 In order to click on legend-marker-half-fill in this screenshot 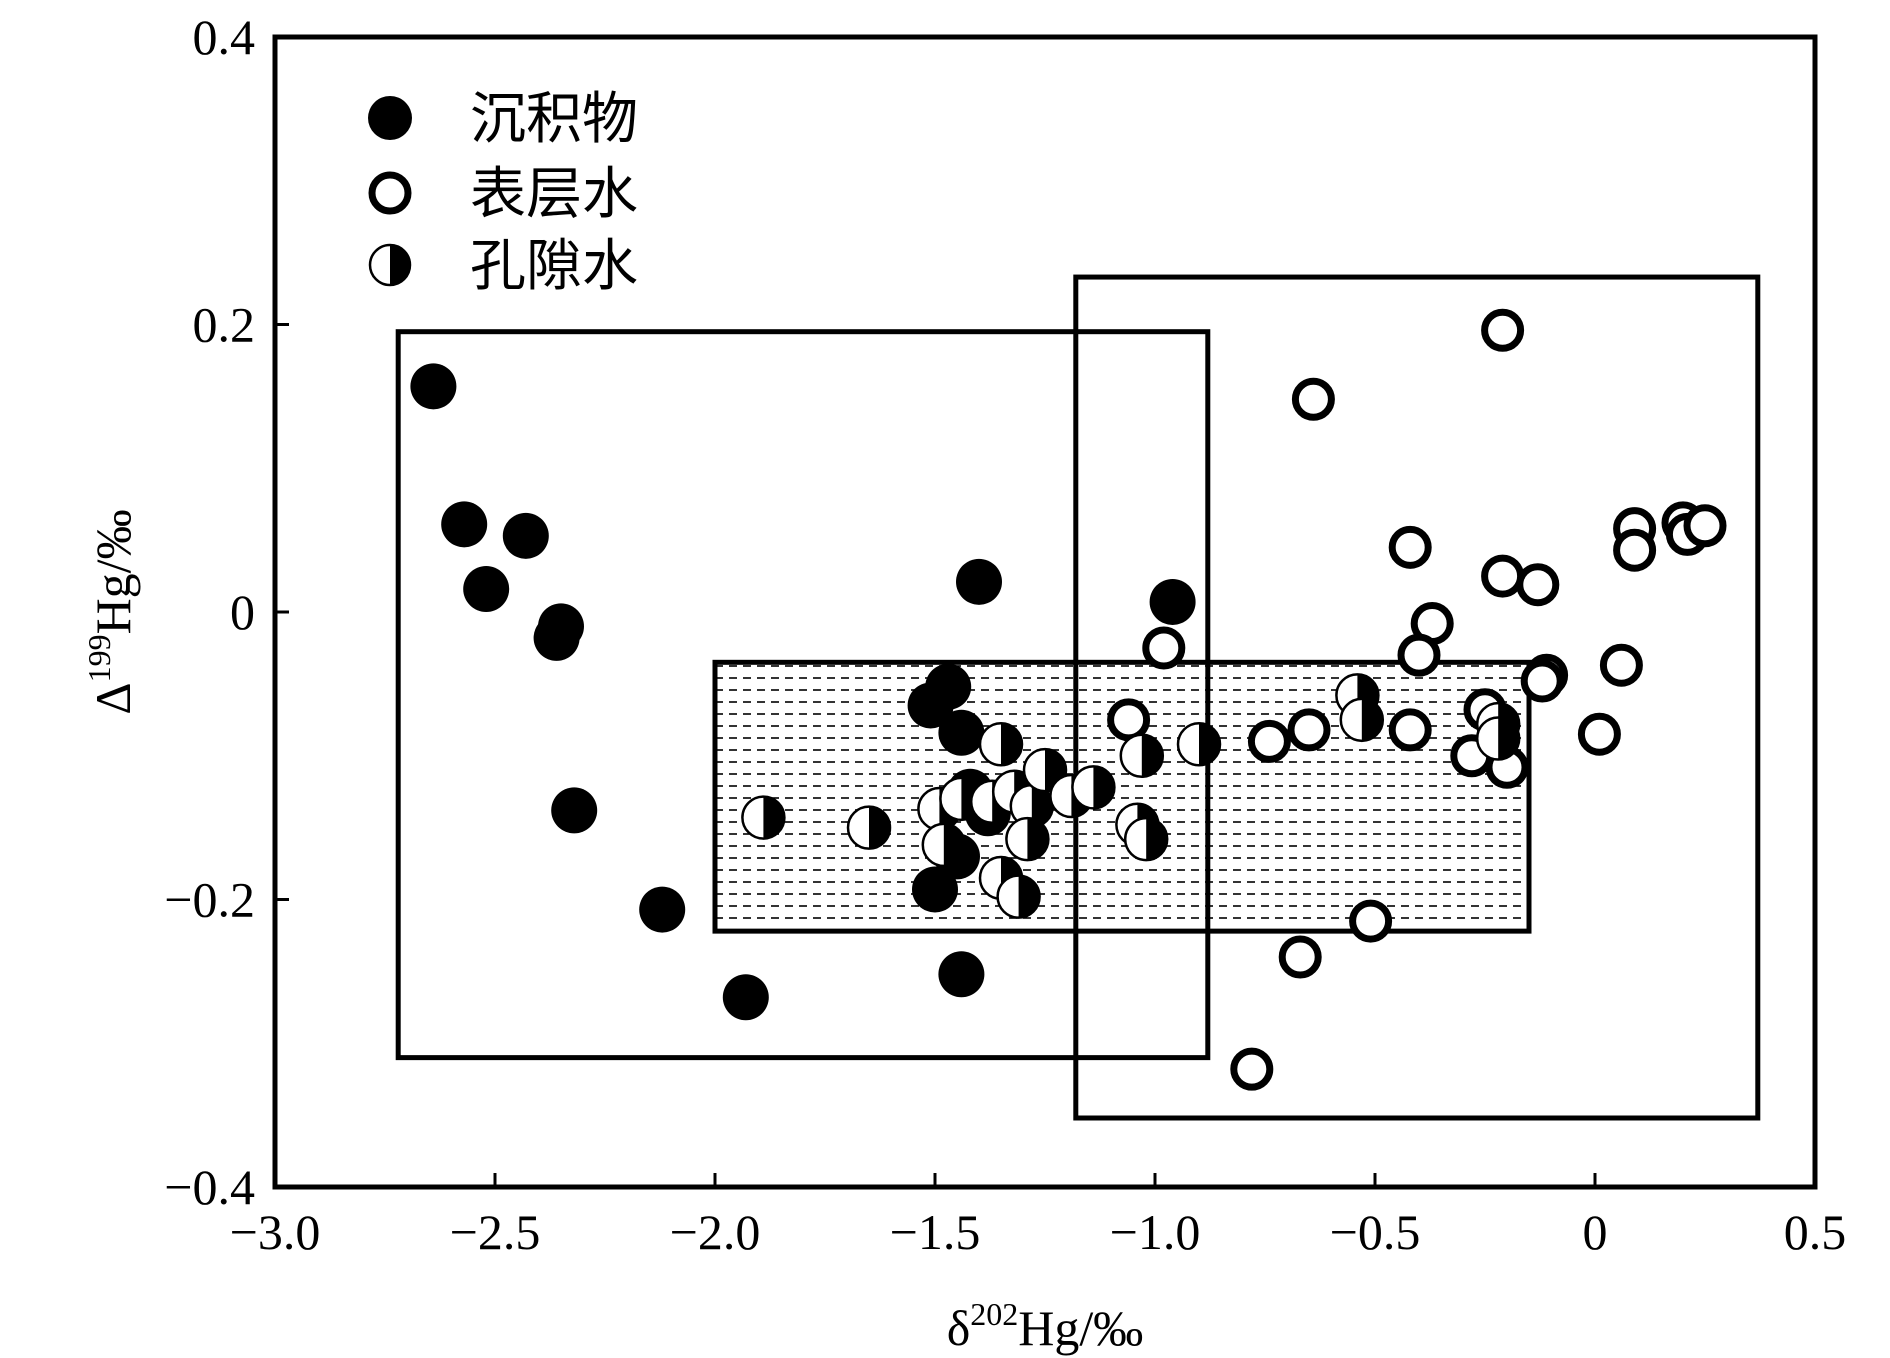, I will do `click(400, 265)`.